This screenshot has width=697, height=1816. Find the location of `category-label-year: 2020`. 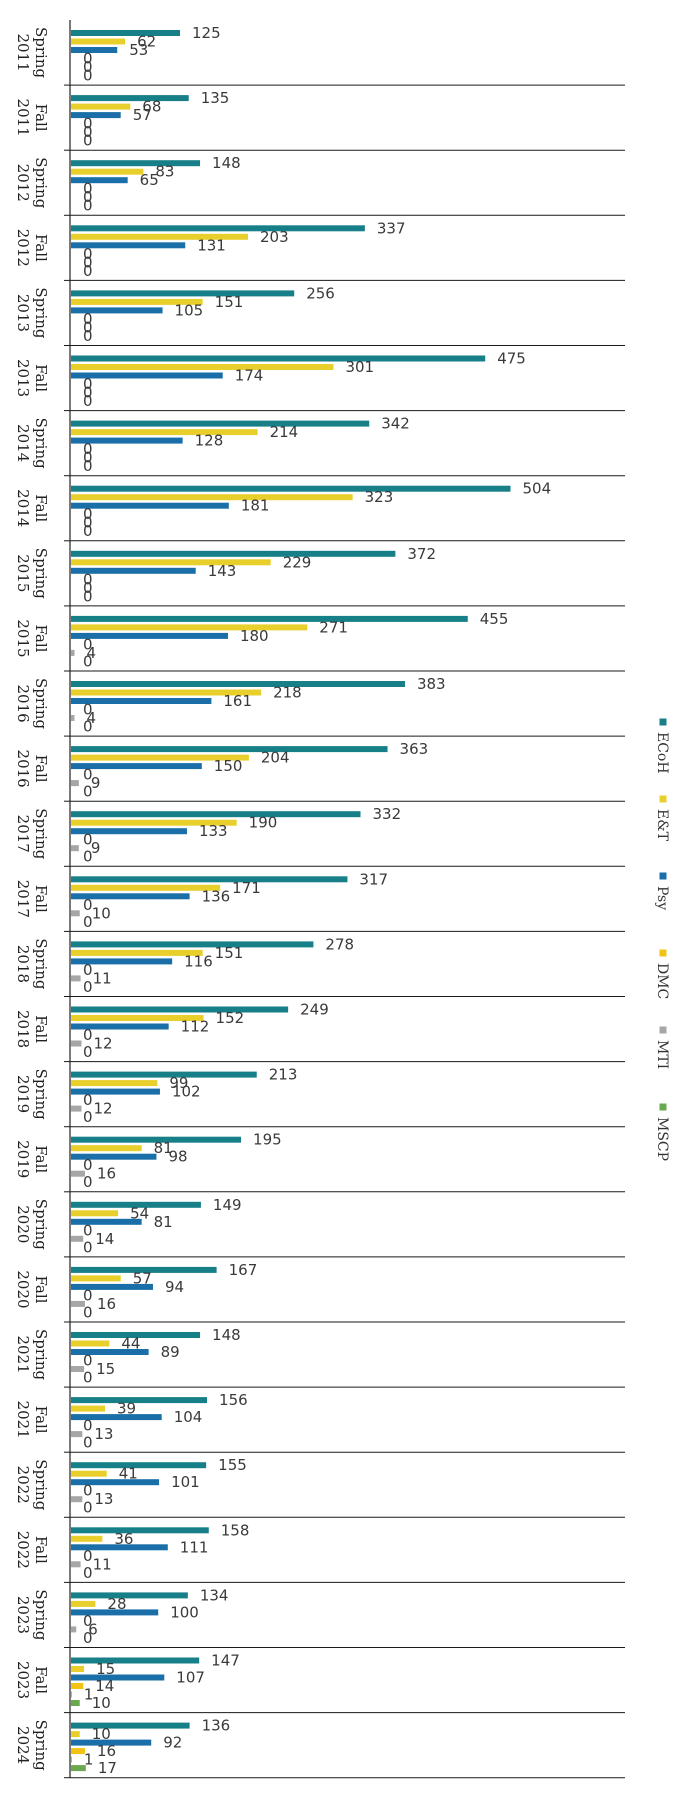

category-label-year: 2020 is located at coordinates (23, 1289).